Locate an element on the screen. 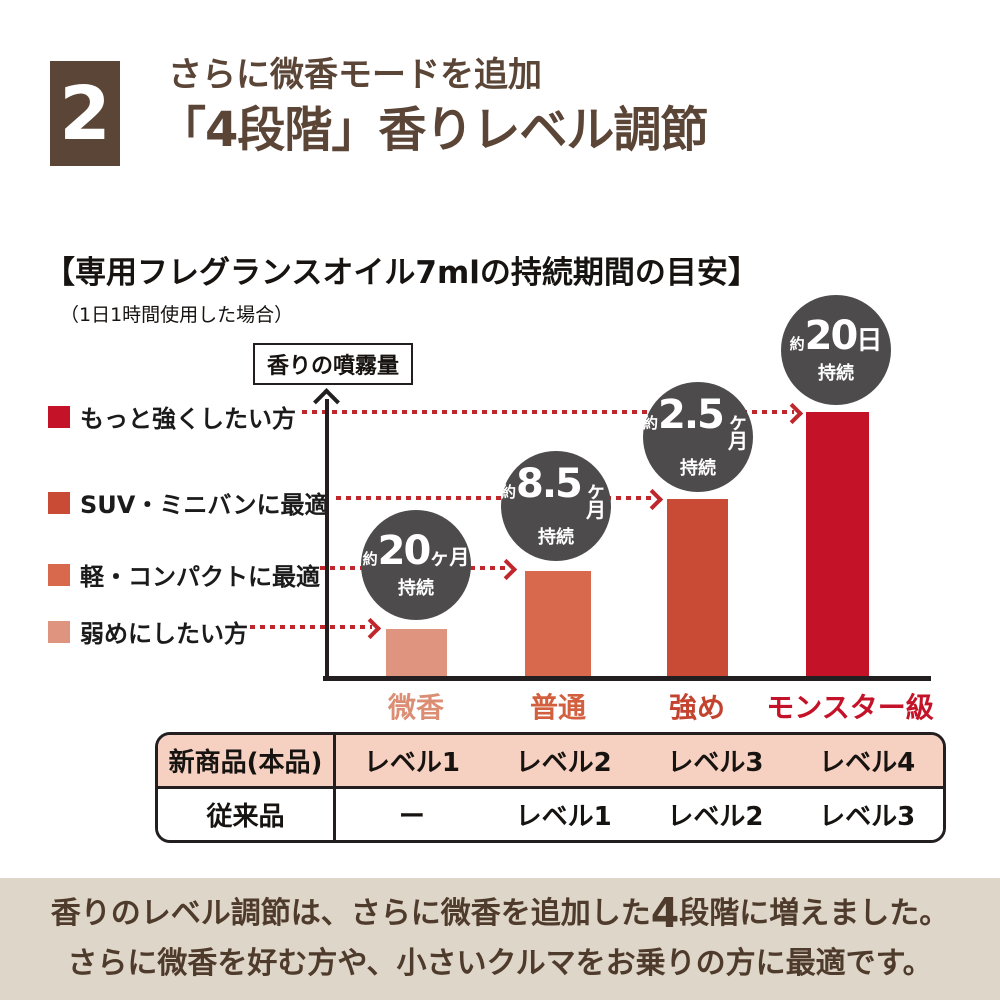  legend-label: 軽・コンパクトに最適 is located at coordinates (200, 577).